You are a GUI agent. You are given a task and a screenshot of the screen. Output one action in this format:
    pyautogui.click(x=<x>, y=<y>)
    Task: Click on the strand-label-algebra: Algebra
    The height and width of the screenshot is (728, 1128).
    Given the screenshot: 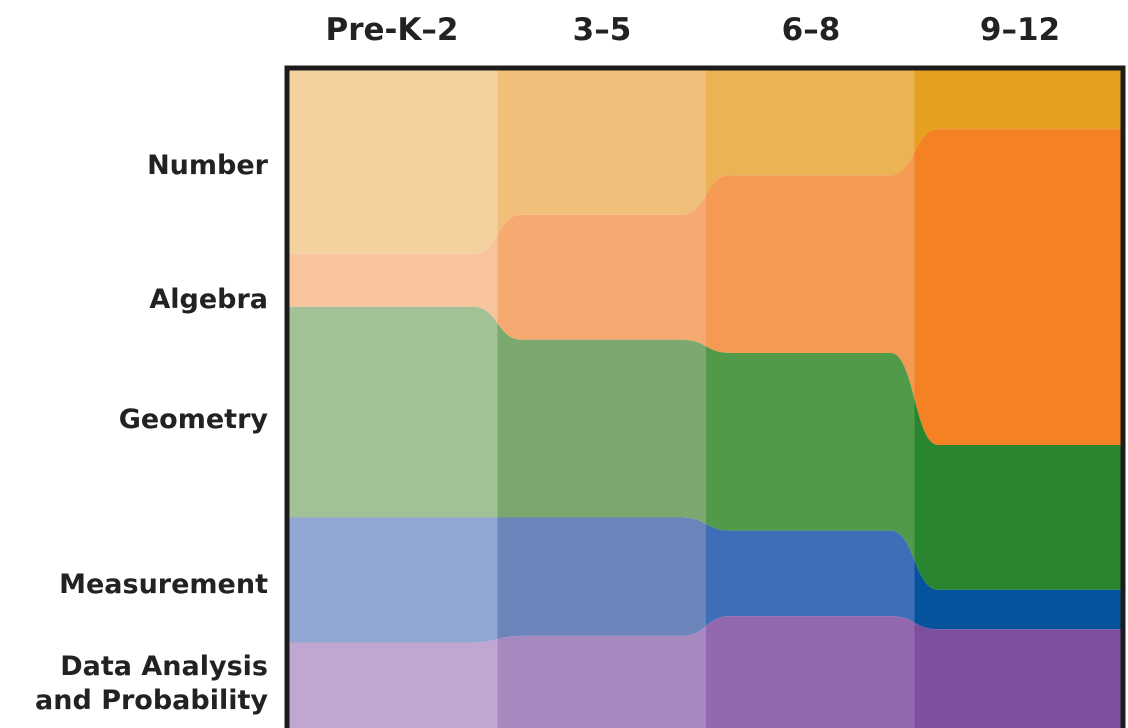 What is the action you would take?
    pyautogui.click(x=208, y=299)
    